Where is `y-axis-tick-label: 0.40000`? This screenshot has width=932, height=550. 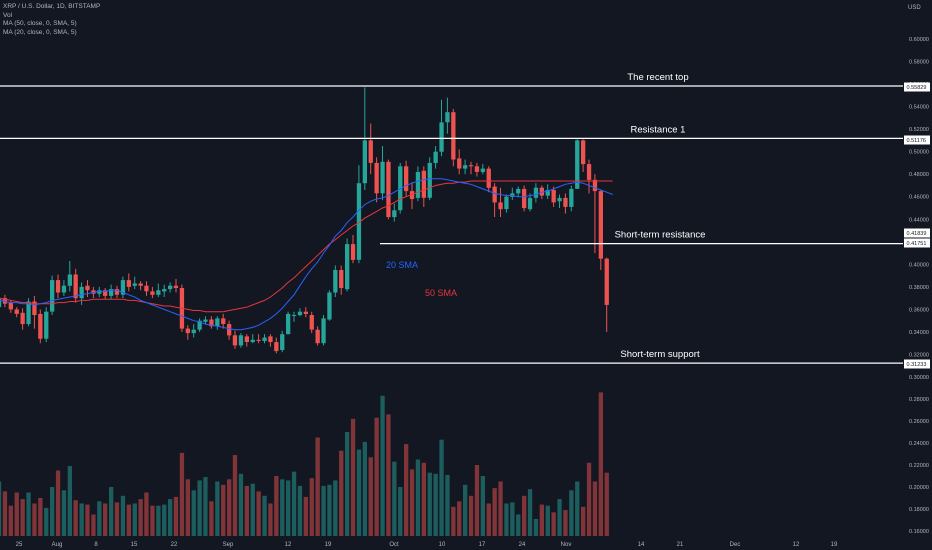 y-axis-tick-label: 0.40000 is located at coordinates (919, 265).